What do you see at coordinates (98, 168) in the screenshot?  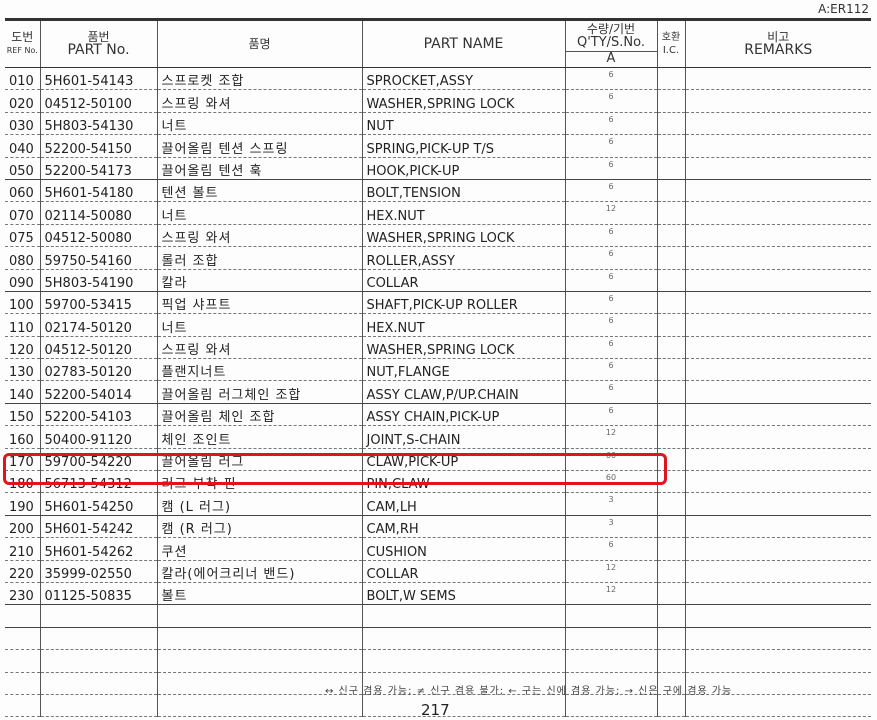 I see `part-no-cell: 52200-54173` at bounding box center [98, 168].